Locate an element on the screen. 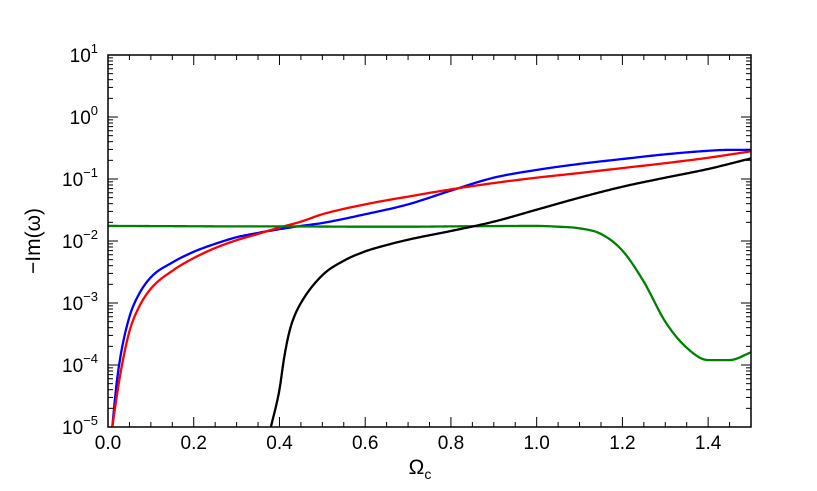 The image size is (817, 491). x-axis-title-main: Ω is located at coordinates (417, 467).